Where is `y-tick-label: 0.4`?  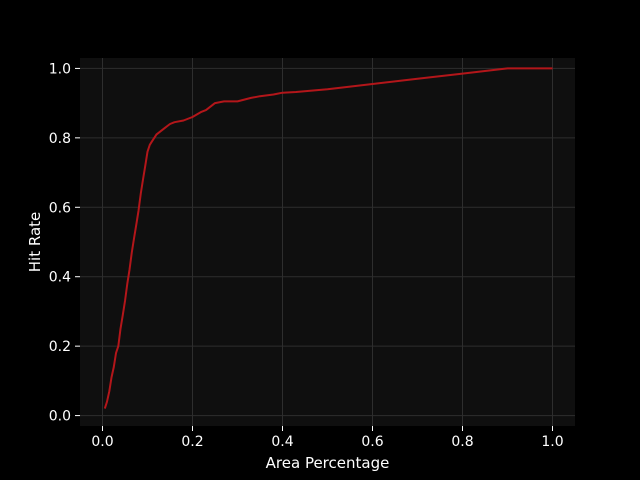 y-tick-label: 0.4 is located at coordinates (60, 278).